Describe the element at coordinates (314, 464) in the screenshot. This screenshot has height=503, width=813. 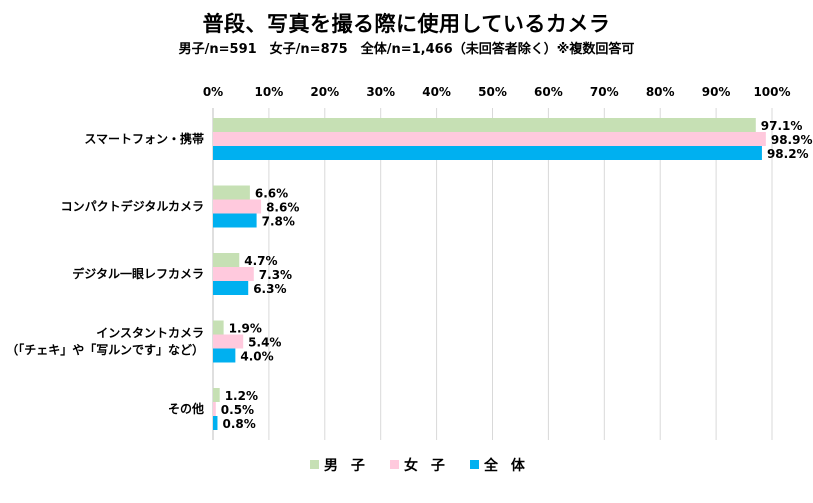
I see `legend-swatch-male` at that location.